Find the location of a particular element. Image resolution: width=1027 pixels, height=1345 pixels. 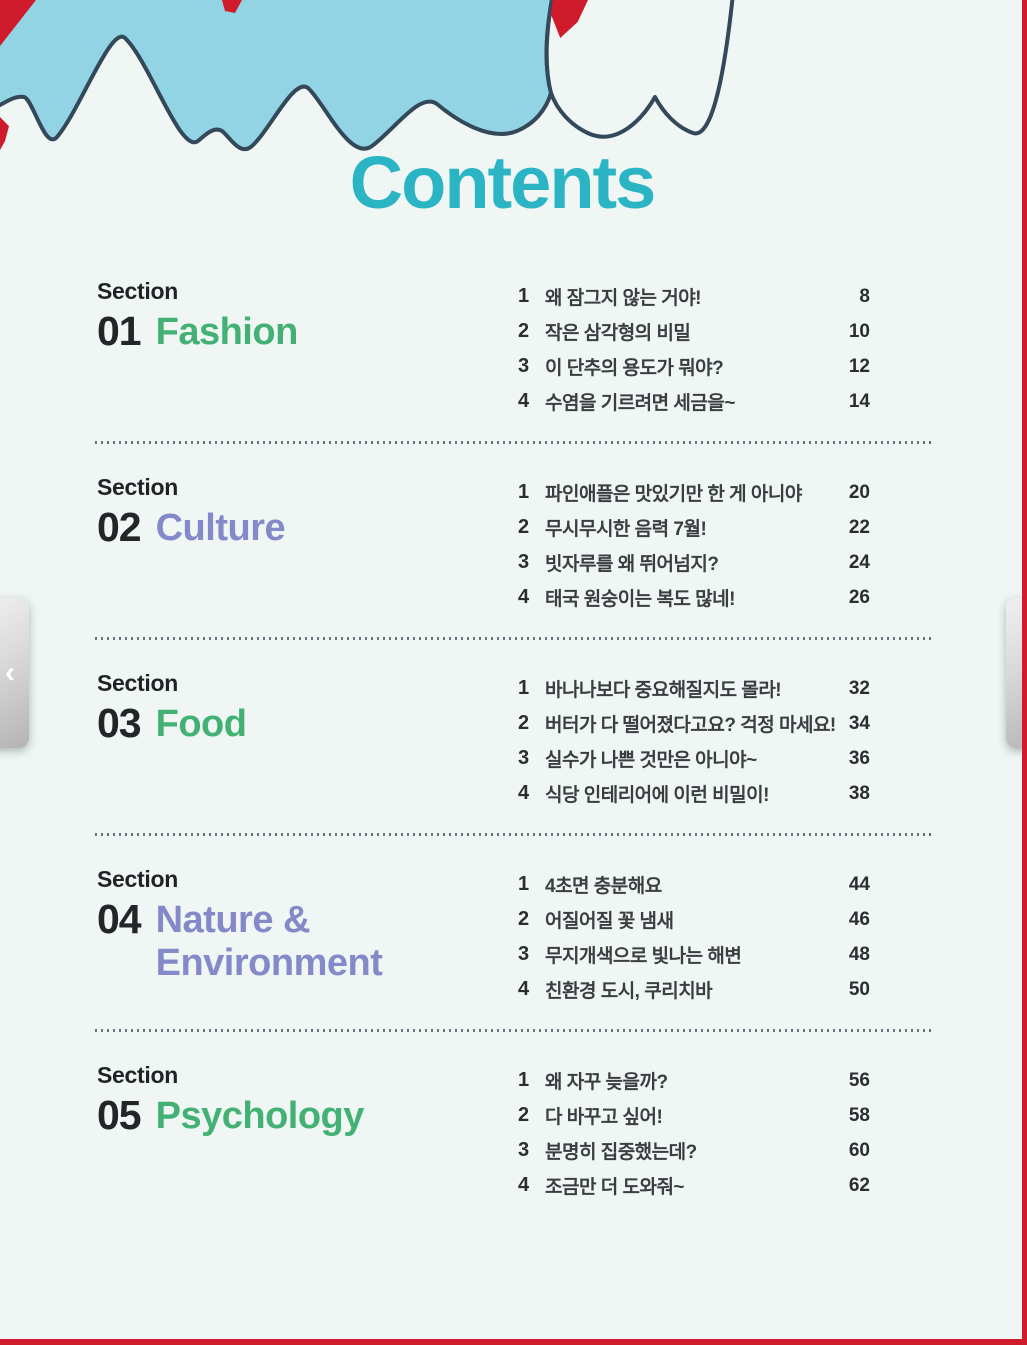

toc-item-page: 14 is located at coordinates (859, 401).